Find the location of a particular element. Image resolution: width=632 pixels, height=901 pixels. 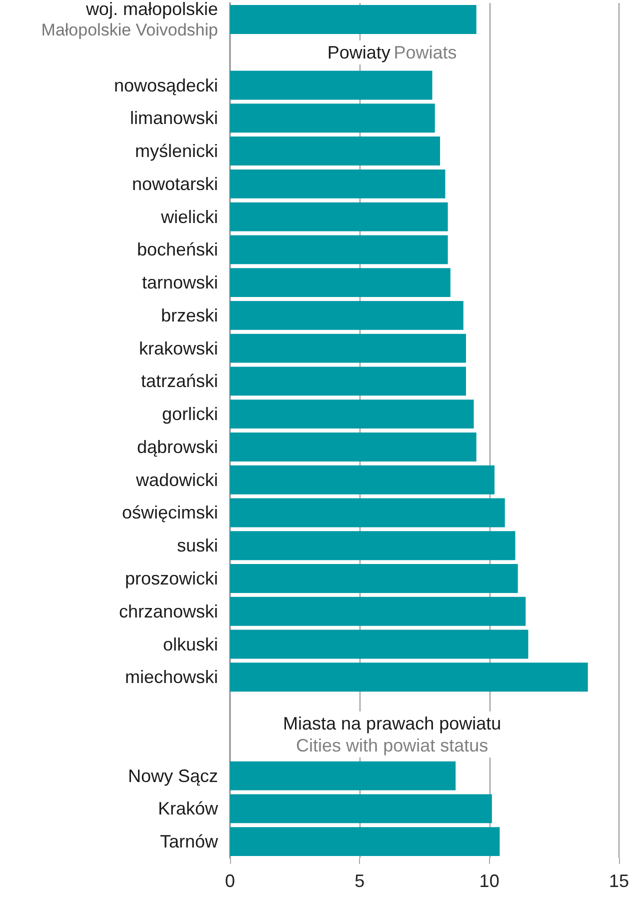

y-tick-label: proszowicki is located at coordinates (171, 578).